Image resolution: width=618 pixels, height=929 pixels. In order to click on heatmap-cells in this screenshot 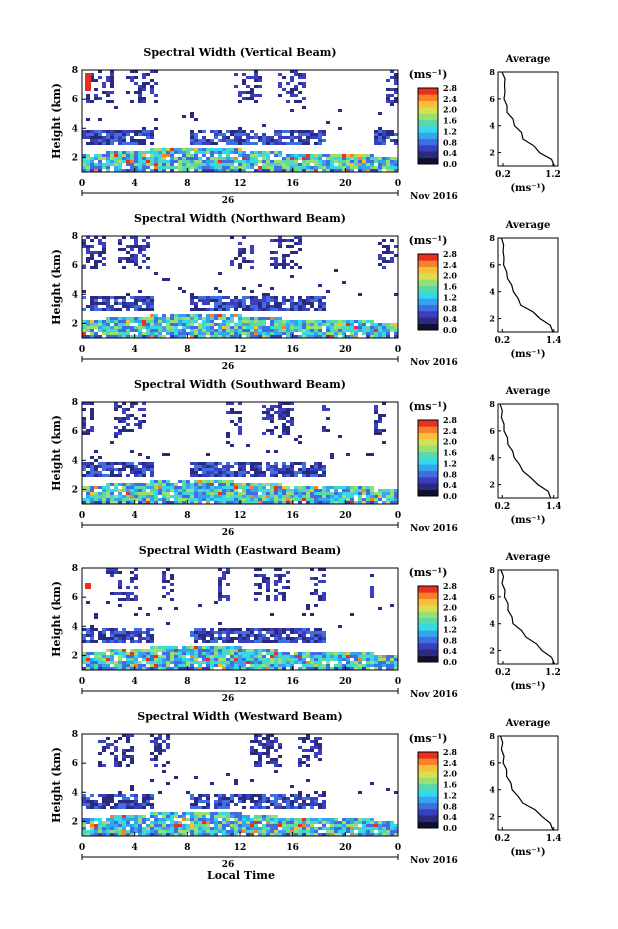, I will do `click(240, 287)`.